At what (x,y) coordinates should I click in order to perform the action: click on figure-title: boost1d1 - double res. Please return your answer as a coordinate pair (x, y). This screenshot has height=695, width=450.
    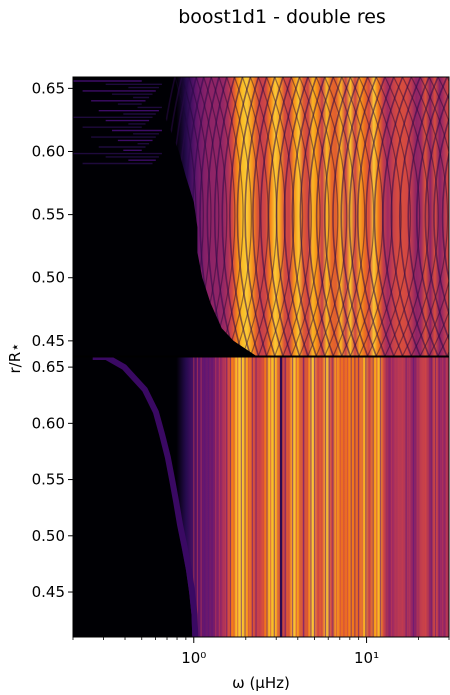
    Looking at the image, I should click on (282, 17).